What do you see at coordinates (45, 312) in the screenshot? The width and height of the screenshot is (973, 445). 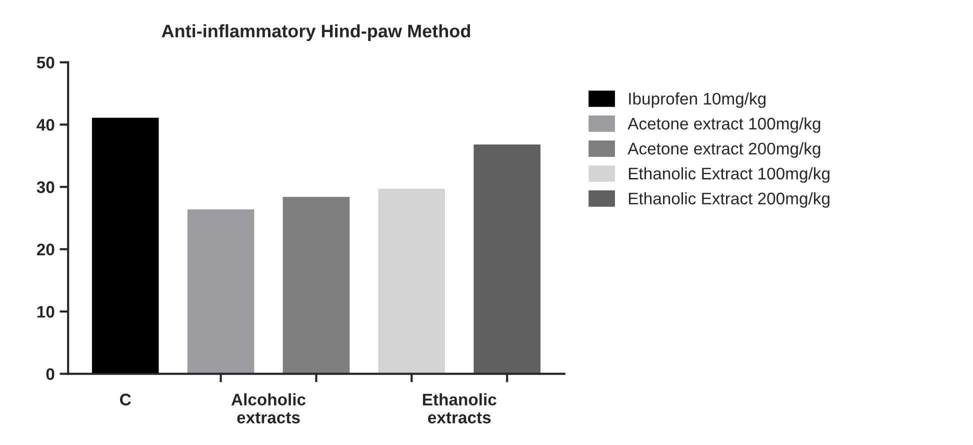 I see `y-tick-label: 10` at bounding box center [45, 312].